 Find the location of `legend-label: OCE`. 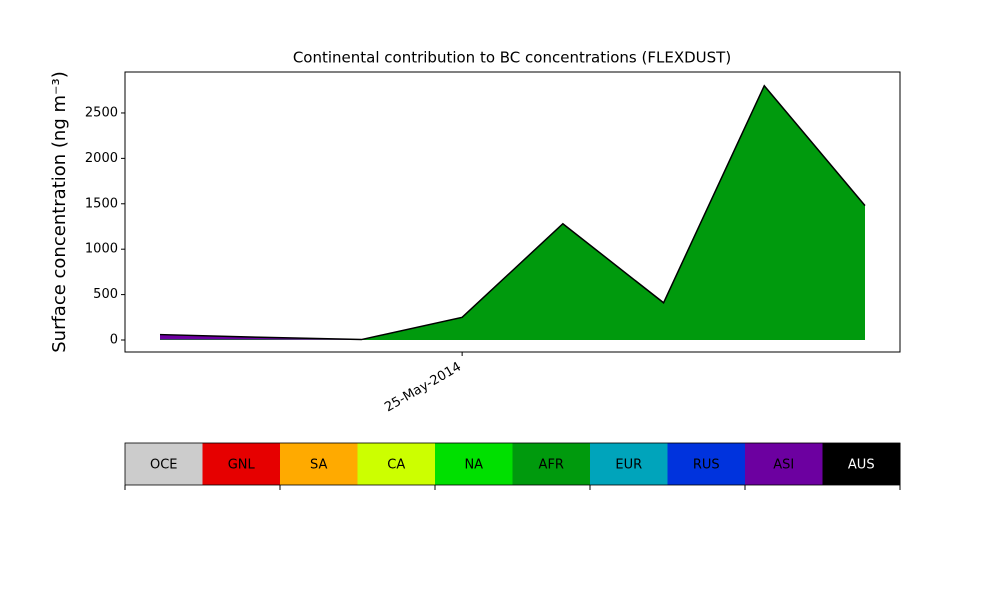

legend-label: OCE is located at coordinates (164, 465).